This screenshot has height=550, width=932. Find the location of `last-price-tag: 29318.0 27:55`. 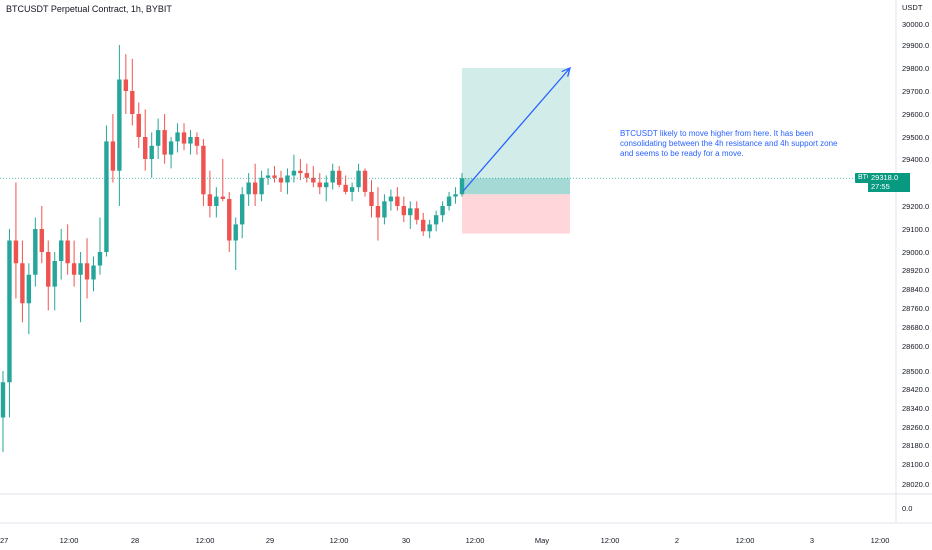

last-price-tag: 29318.0 27:55 is located at coordinates (889, 182).